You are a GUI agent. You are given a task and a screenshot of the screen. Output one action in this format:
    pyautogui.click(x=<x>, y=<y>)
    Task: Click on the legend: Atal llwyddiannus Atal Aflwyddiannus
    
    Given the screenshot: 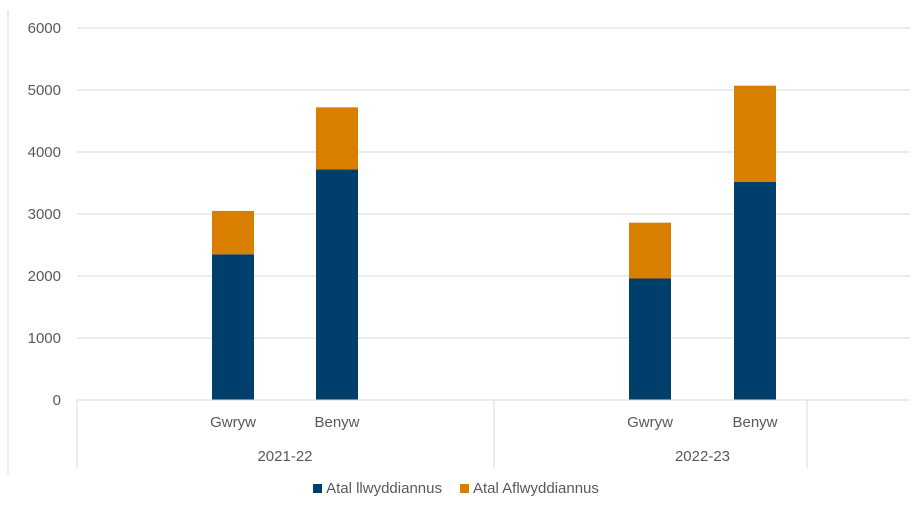 What is the action you would take?
    pyautogui.click(x=456, y=488)
    